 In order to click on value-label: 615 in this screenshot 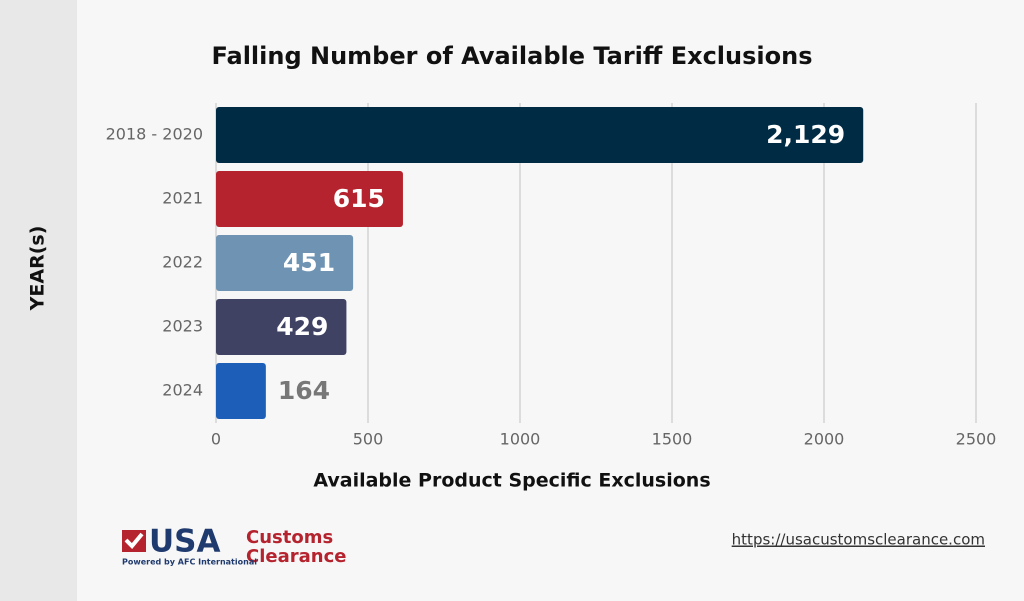, I will do `click(359, 198)`.